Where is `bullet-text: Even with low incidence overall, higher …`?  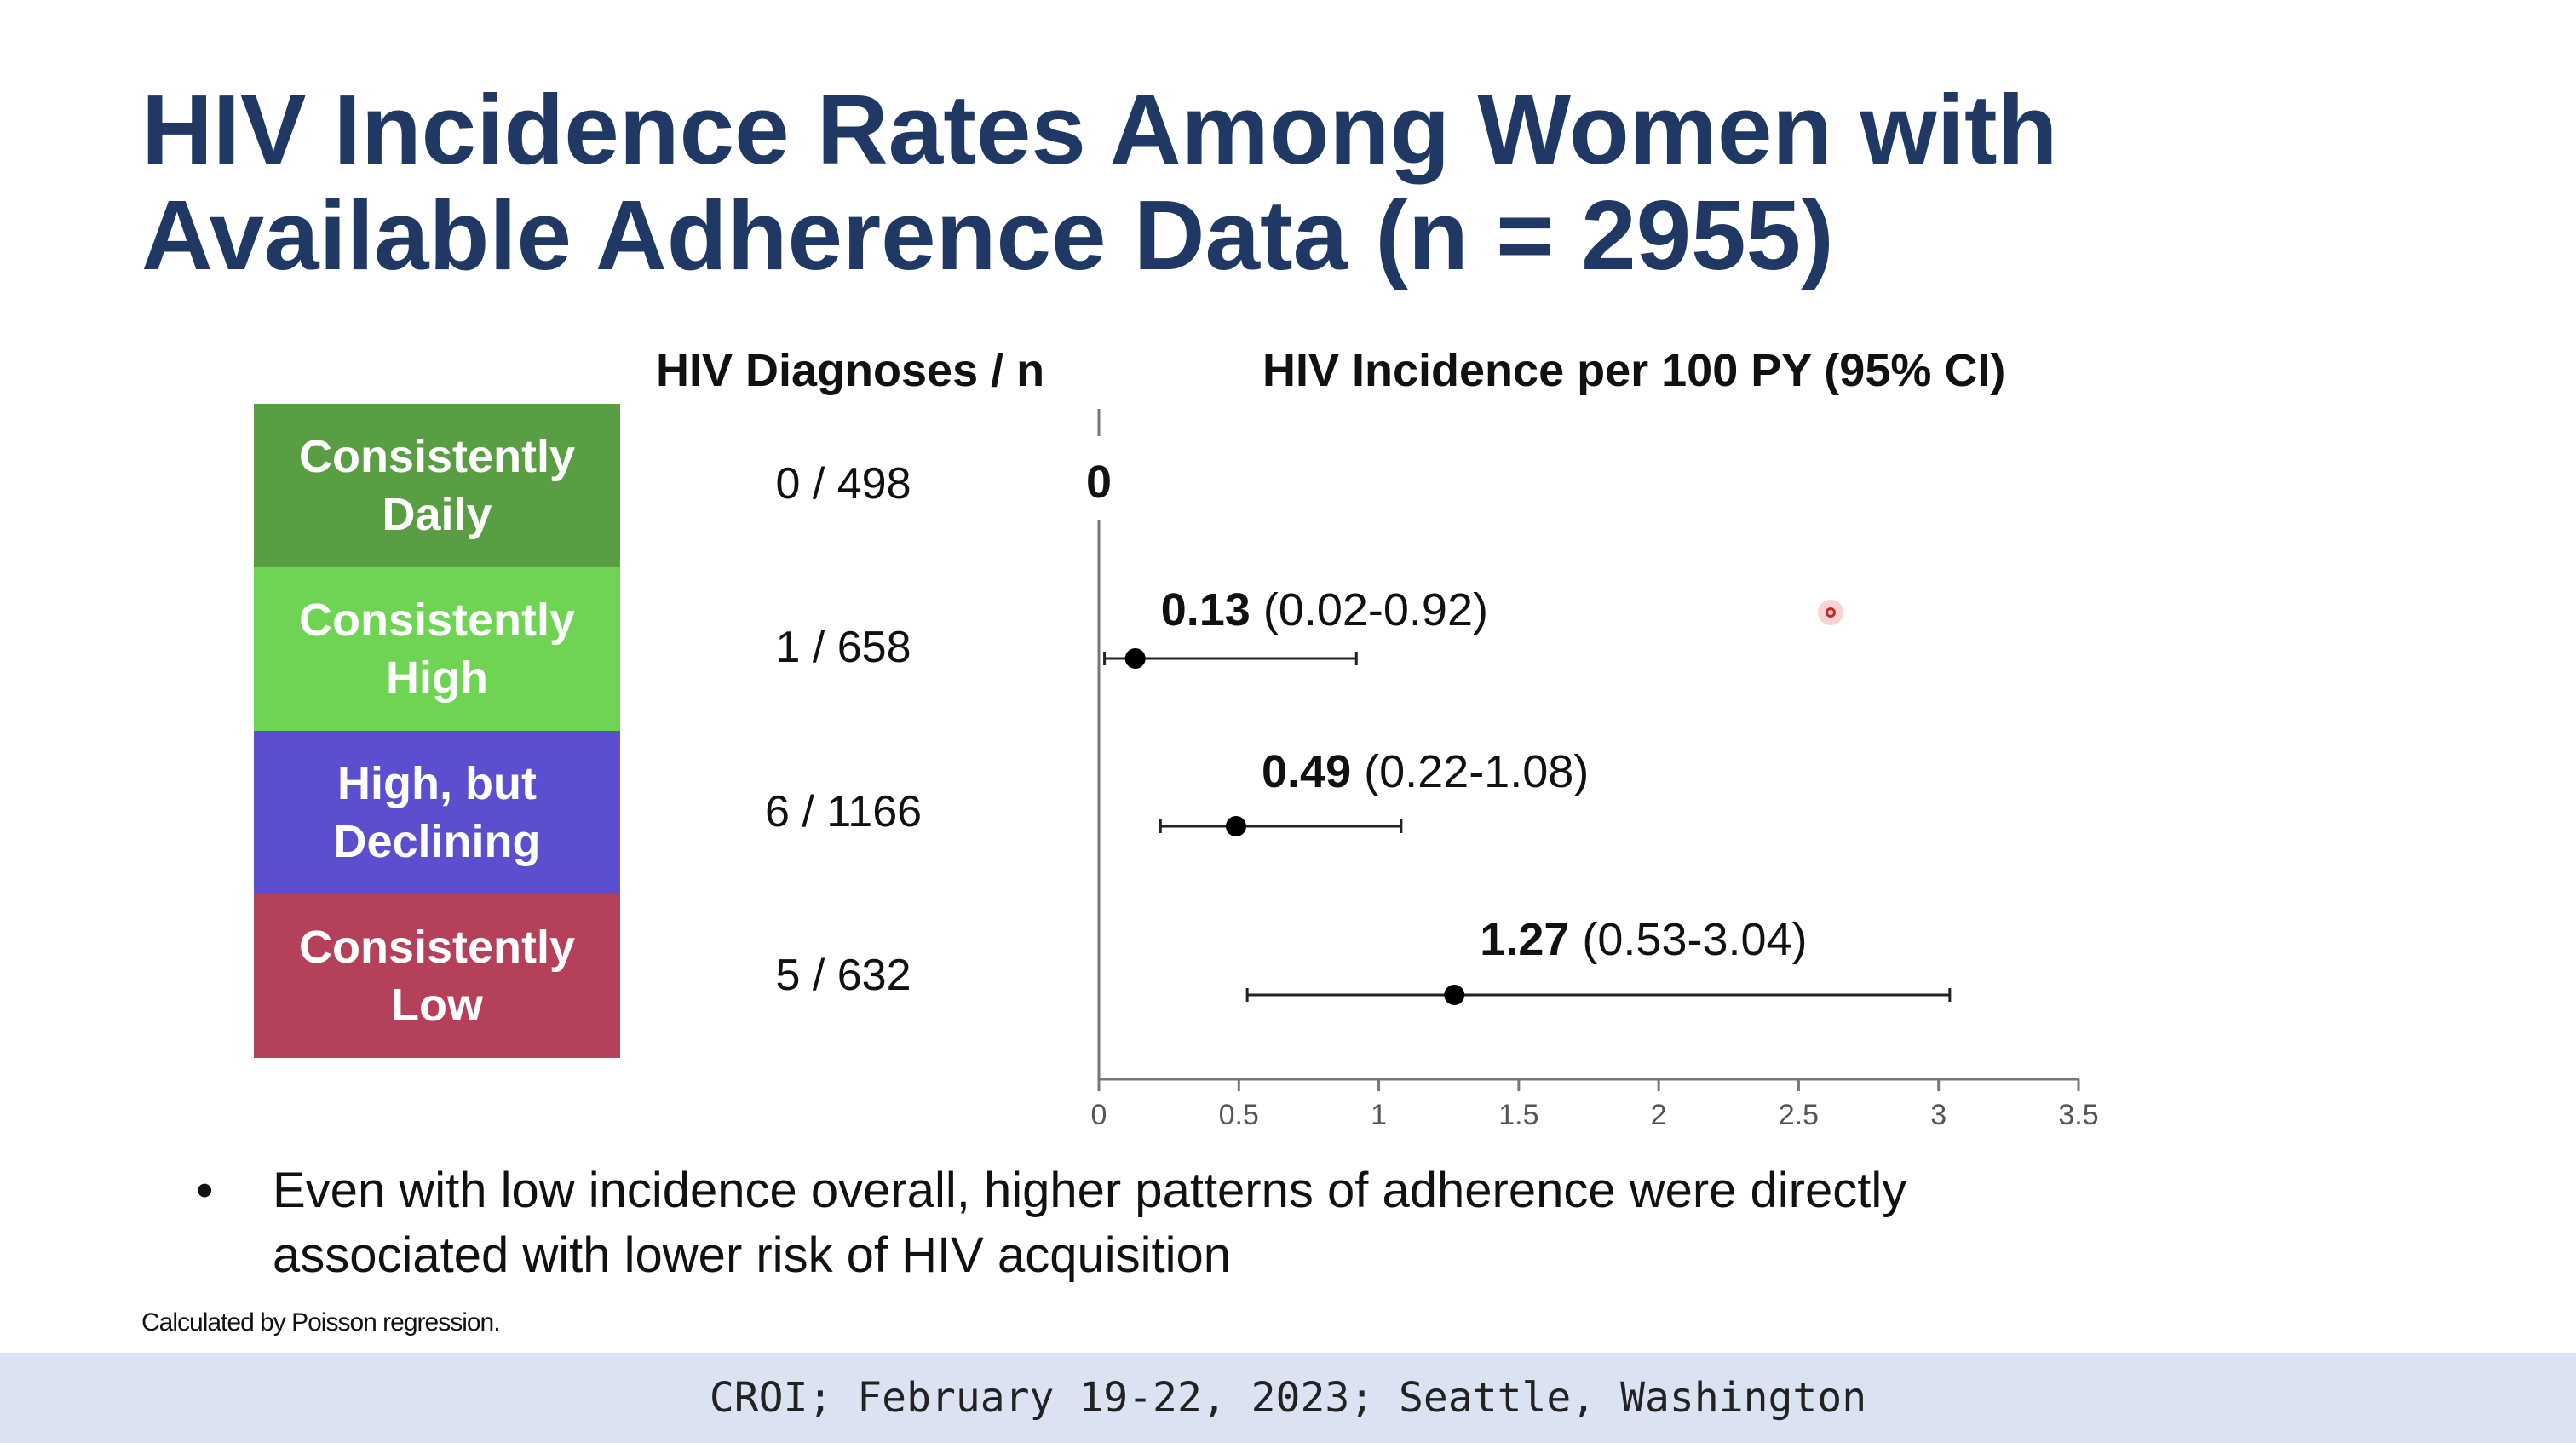 bullet-text: Even with low incidence overall, higher … is located at coordinates (1295, 1223).